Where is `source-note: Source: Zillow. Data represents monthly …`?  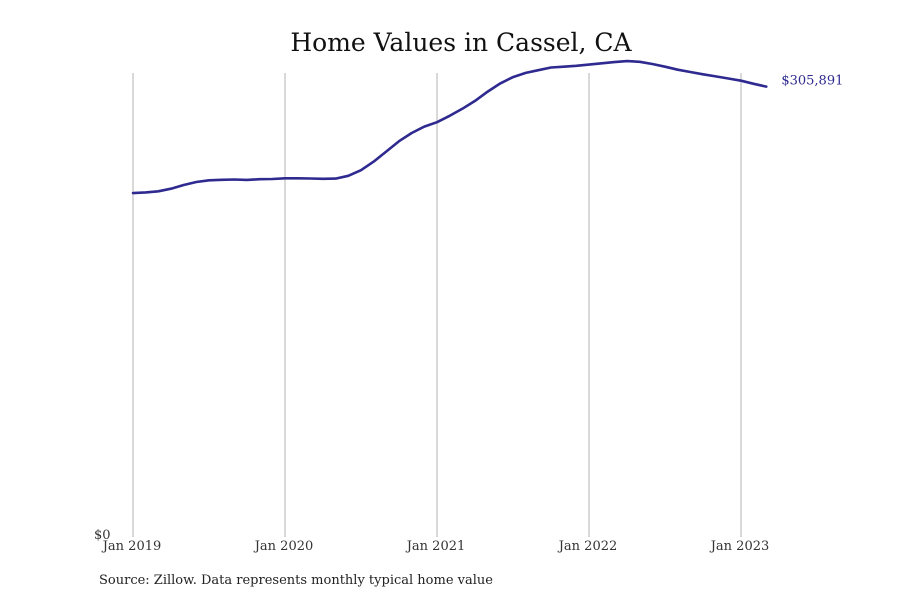 source-note: Source: Zillow. Data represents monthly … is located at coordinates (296, 580).